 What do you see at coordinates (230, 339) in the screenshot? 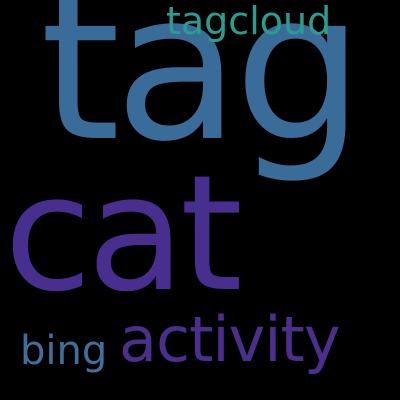
I see `word-activity: activity` at bounding box center [230, 339].